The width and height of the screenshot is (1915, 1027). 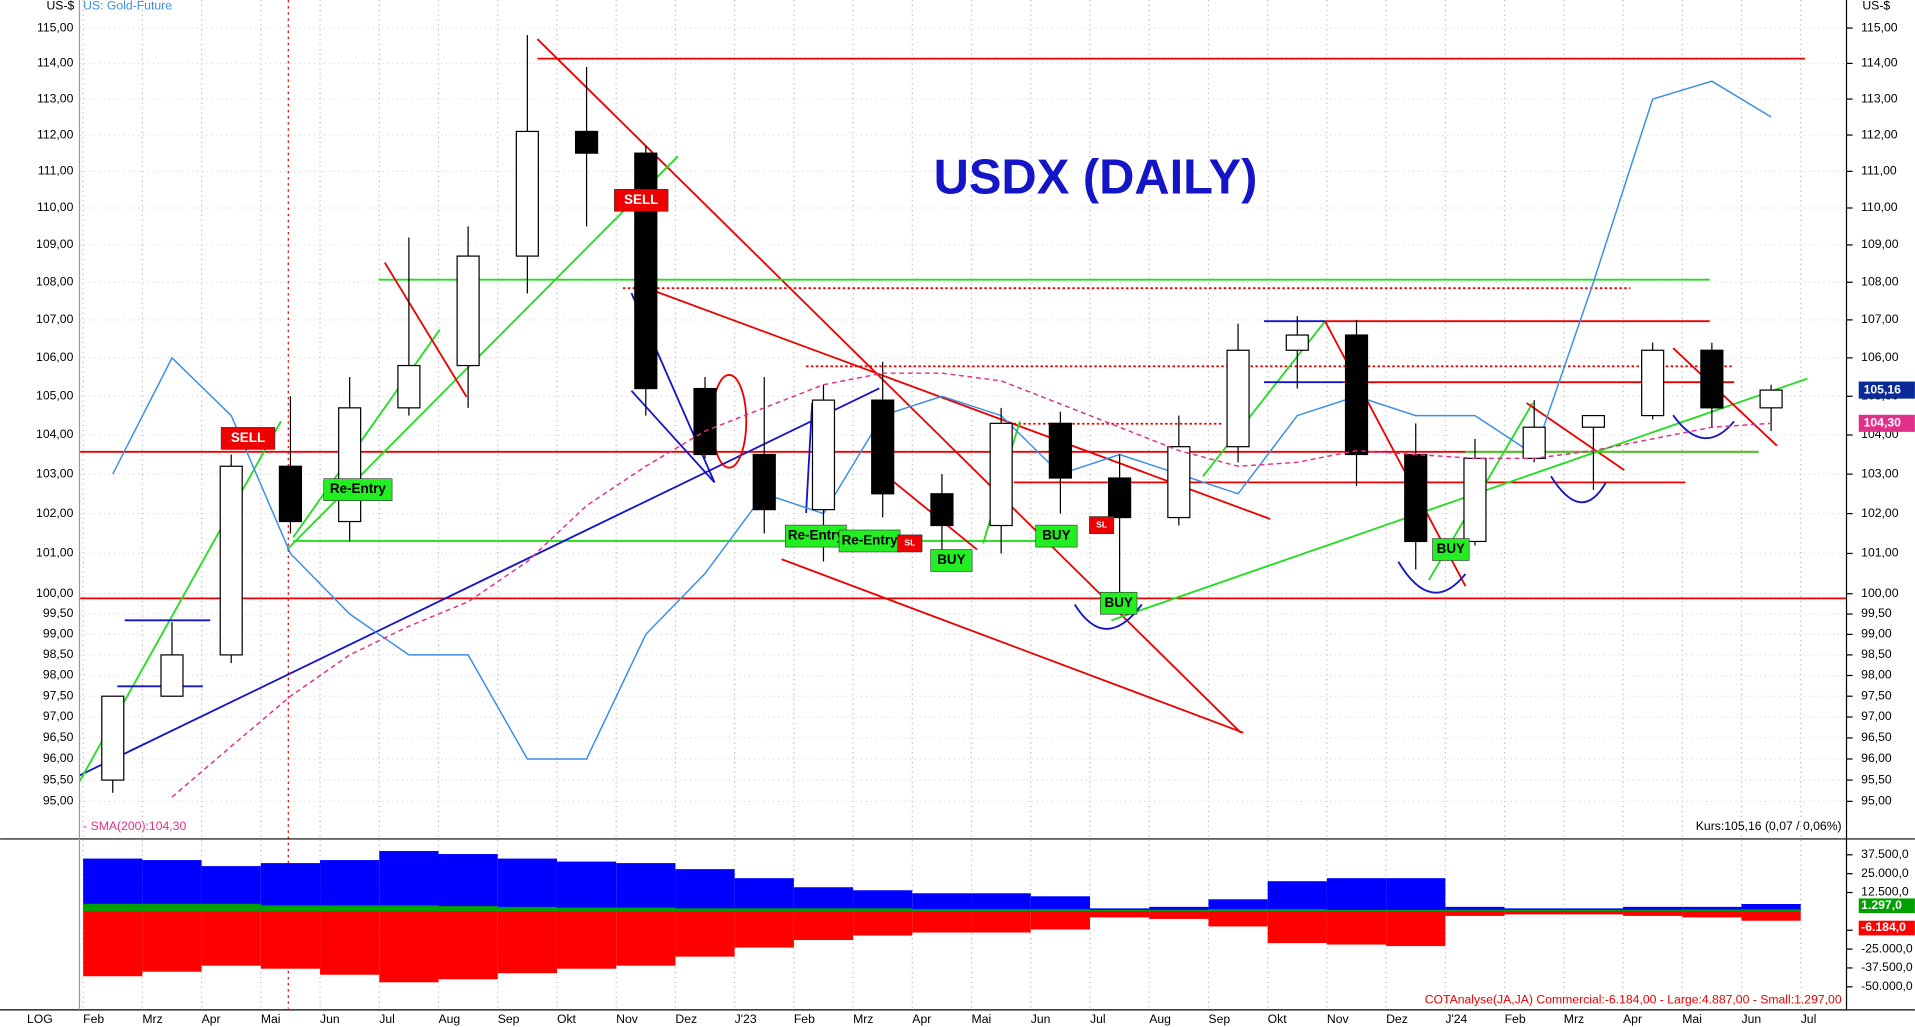 I want to click on y-tick-label: 99,50, so click(x=1876, y=613).